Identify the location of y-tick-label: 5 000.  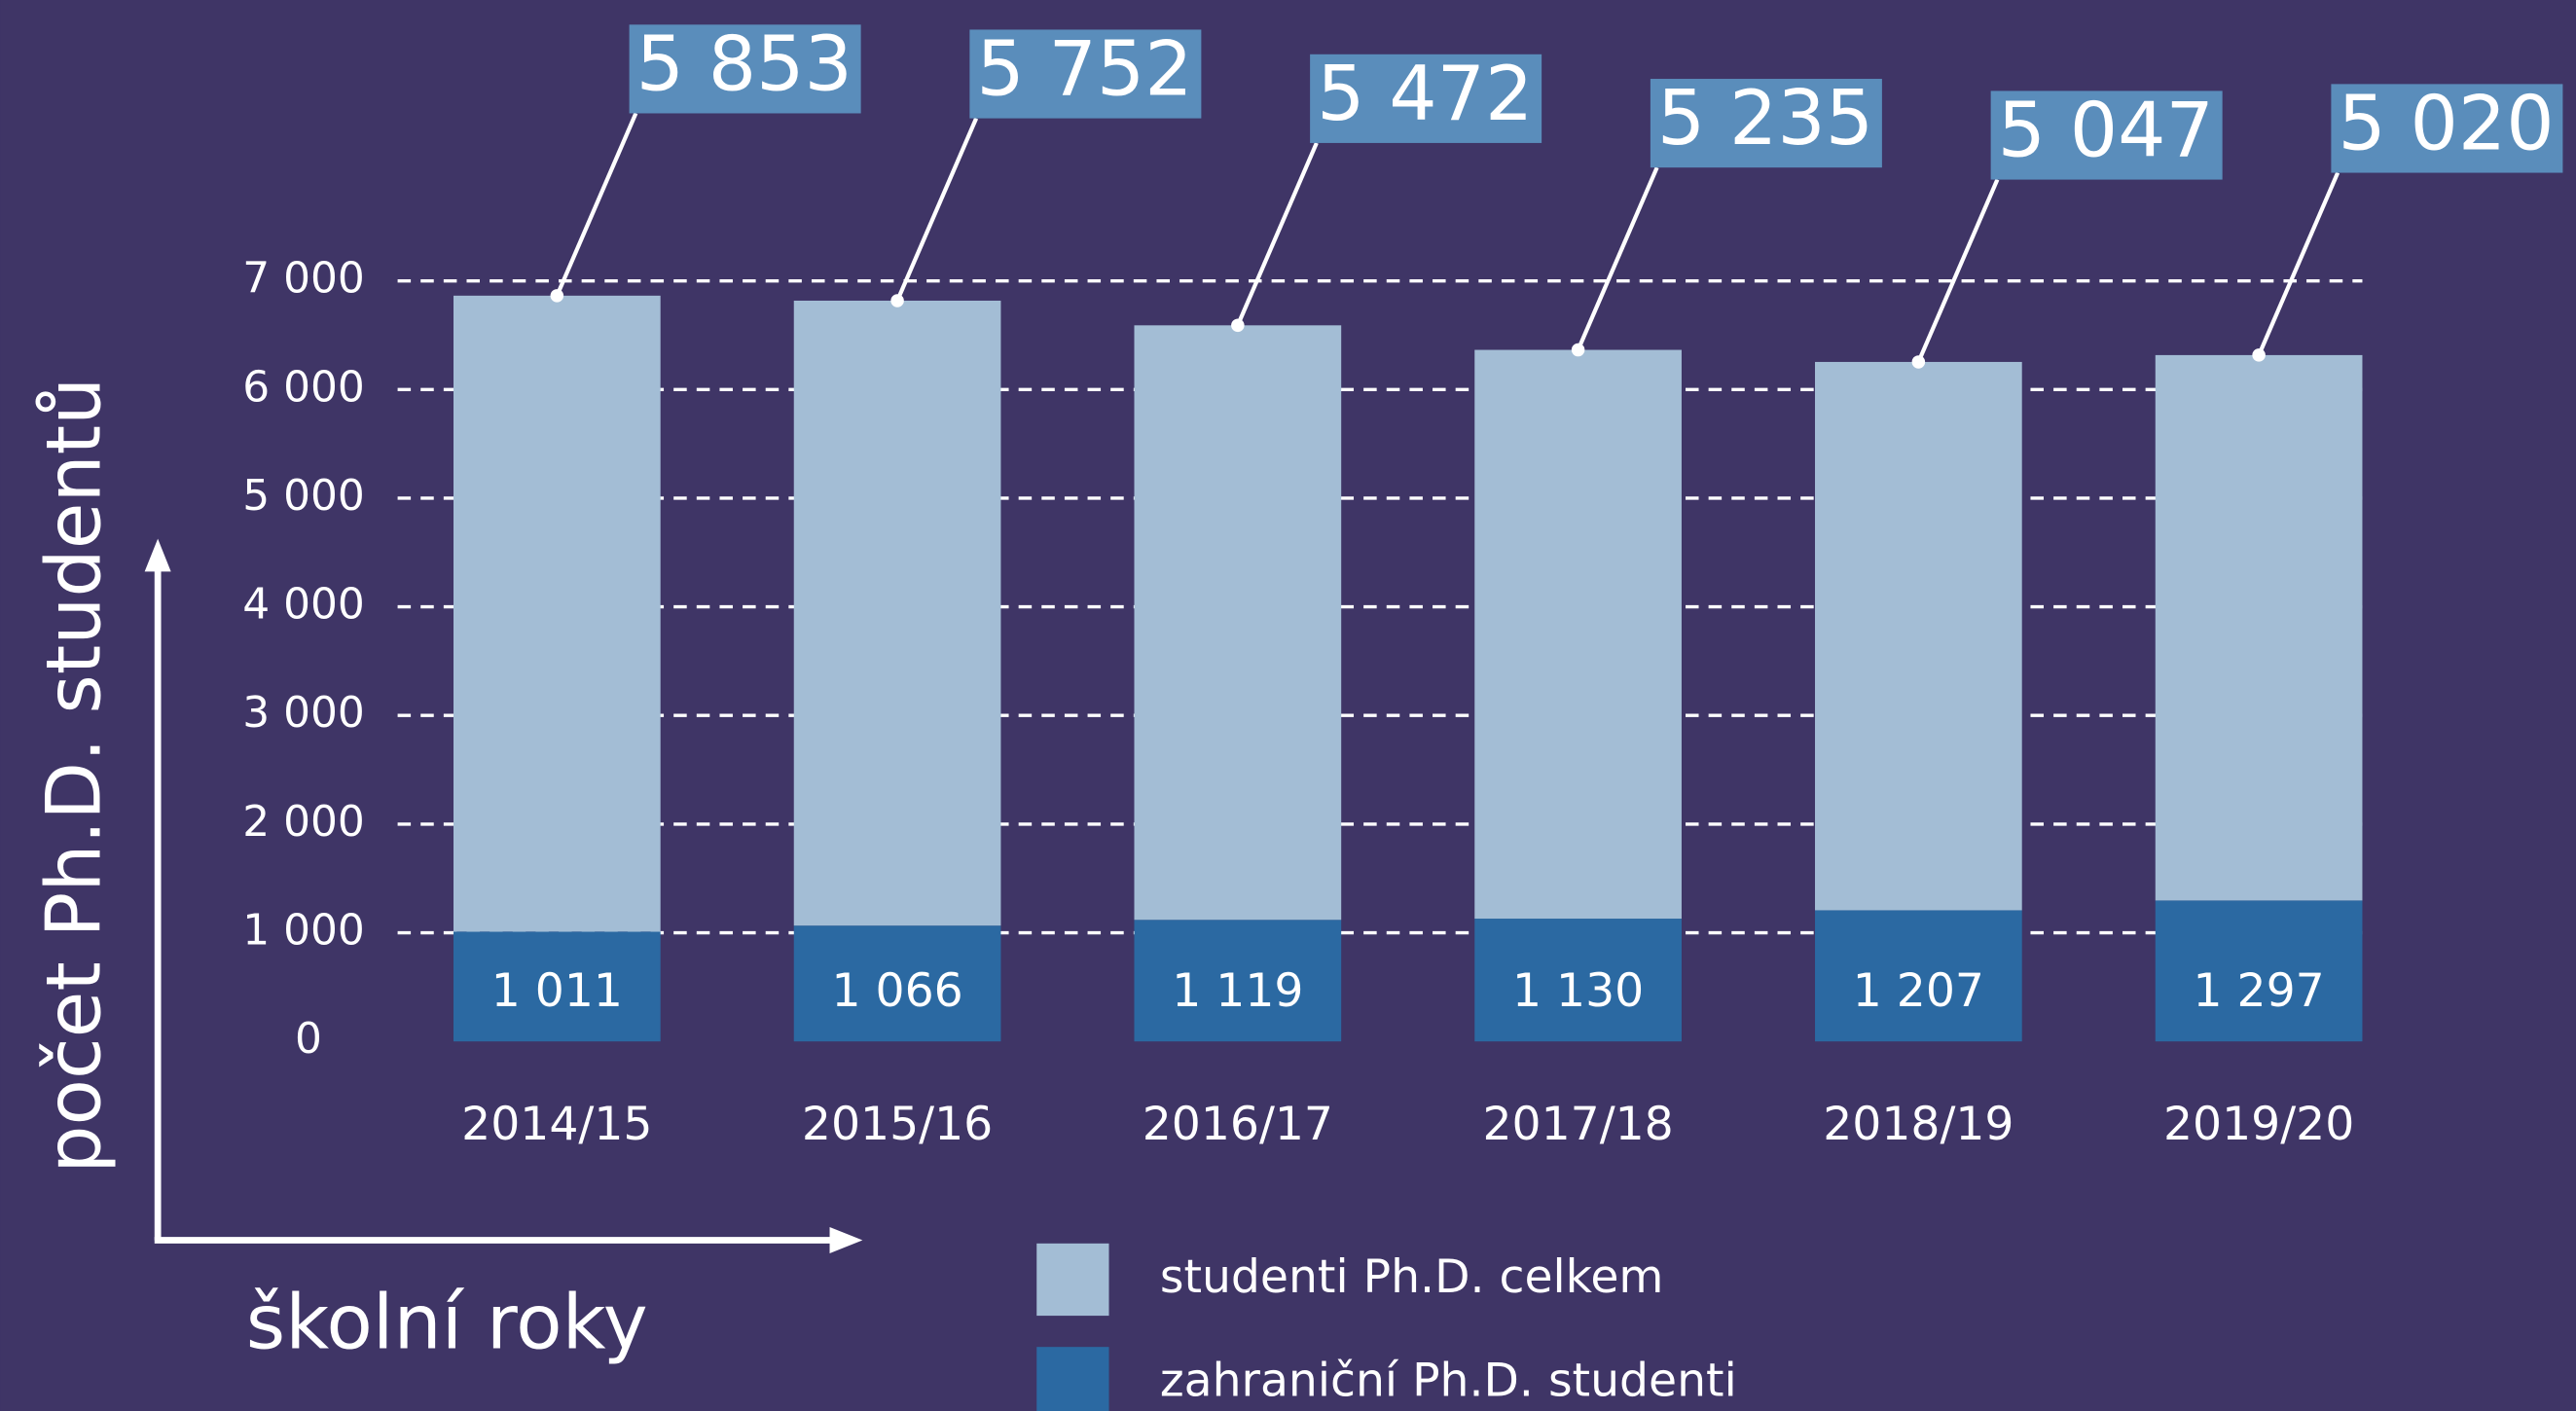
(303, 496).